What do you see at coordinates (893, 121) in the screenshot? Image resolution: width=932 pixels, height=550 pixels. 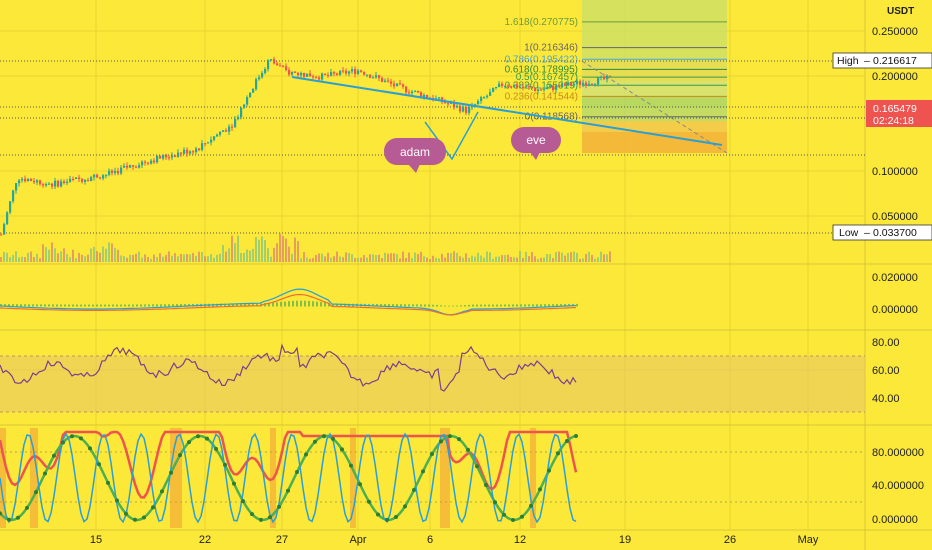 I see `countdown-timer: 02:24:18` at bounding box center [893, 121].